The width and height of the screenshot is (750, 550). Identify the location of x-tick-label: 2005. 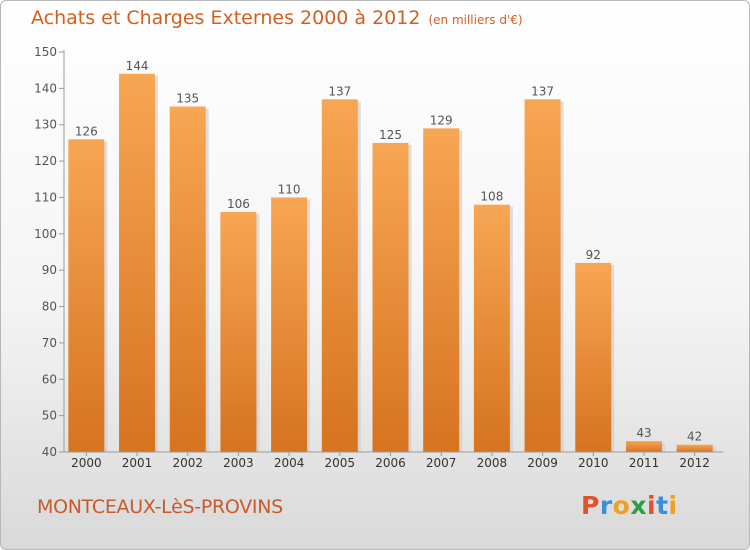
(340, 463).